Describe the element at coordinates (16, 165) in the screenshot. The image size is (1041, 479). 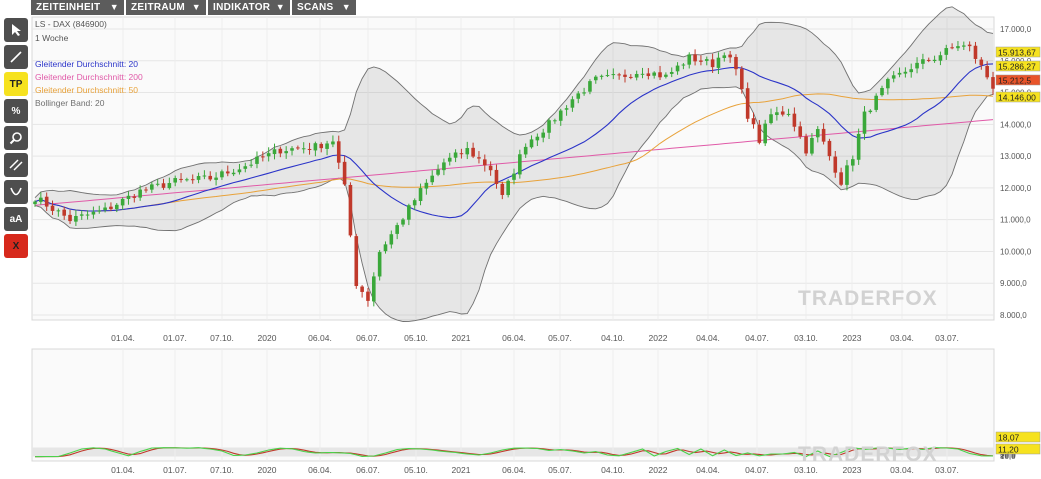
I see `parallel-lines-tool-icon` at that location.